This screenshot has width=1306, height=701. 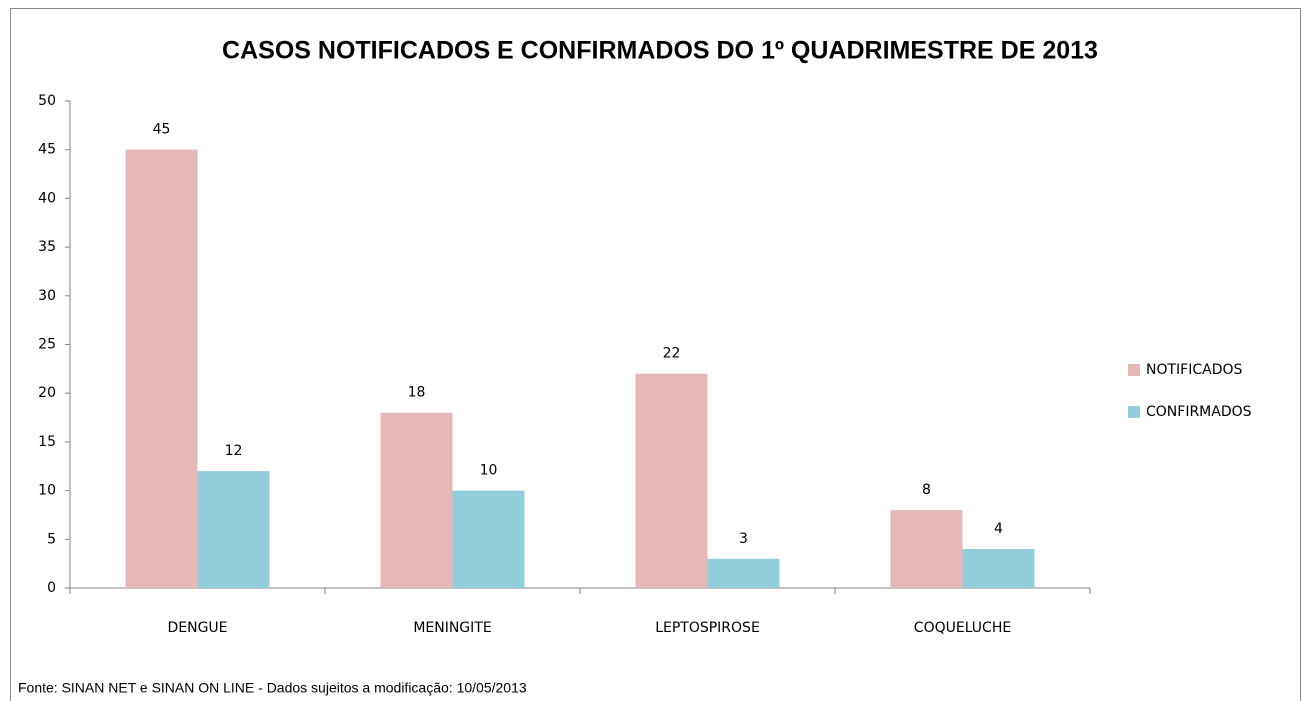 I want to click on y-tick-label: 35, so click(x=47, y=247).